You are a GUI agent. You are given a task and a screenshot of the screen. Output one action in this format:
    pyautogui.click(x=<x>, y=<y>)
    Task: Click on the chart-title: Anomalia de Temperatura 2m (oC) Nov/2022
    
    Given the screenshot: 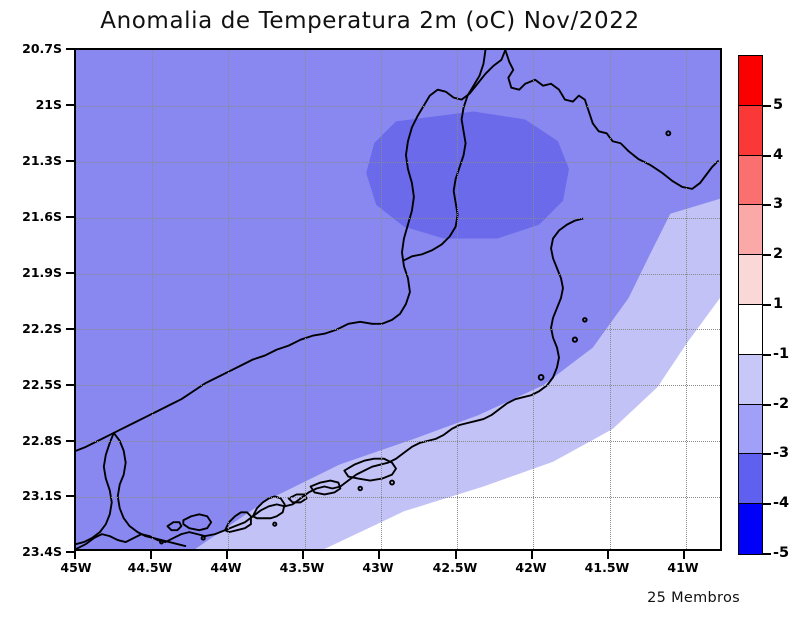 What is the action you would take?
    pyautogui.click(x=370, y=21)
    